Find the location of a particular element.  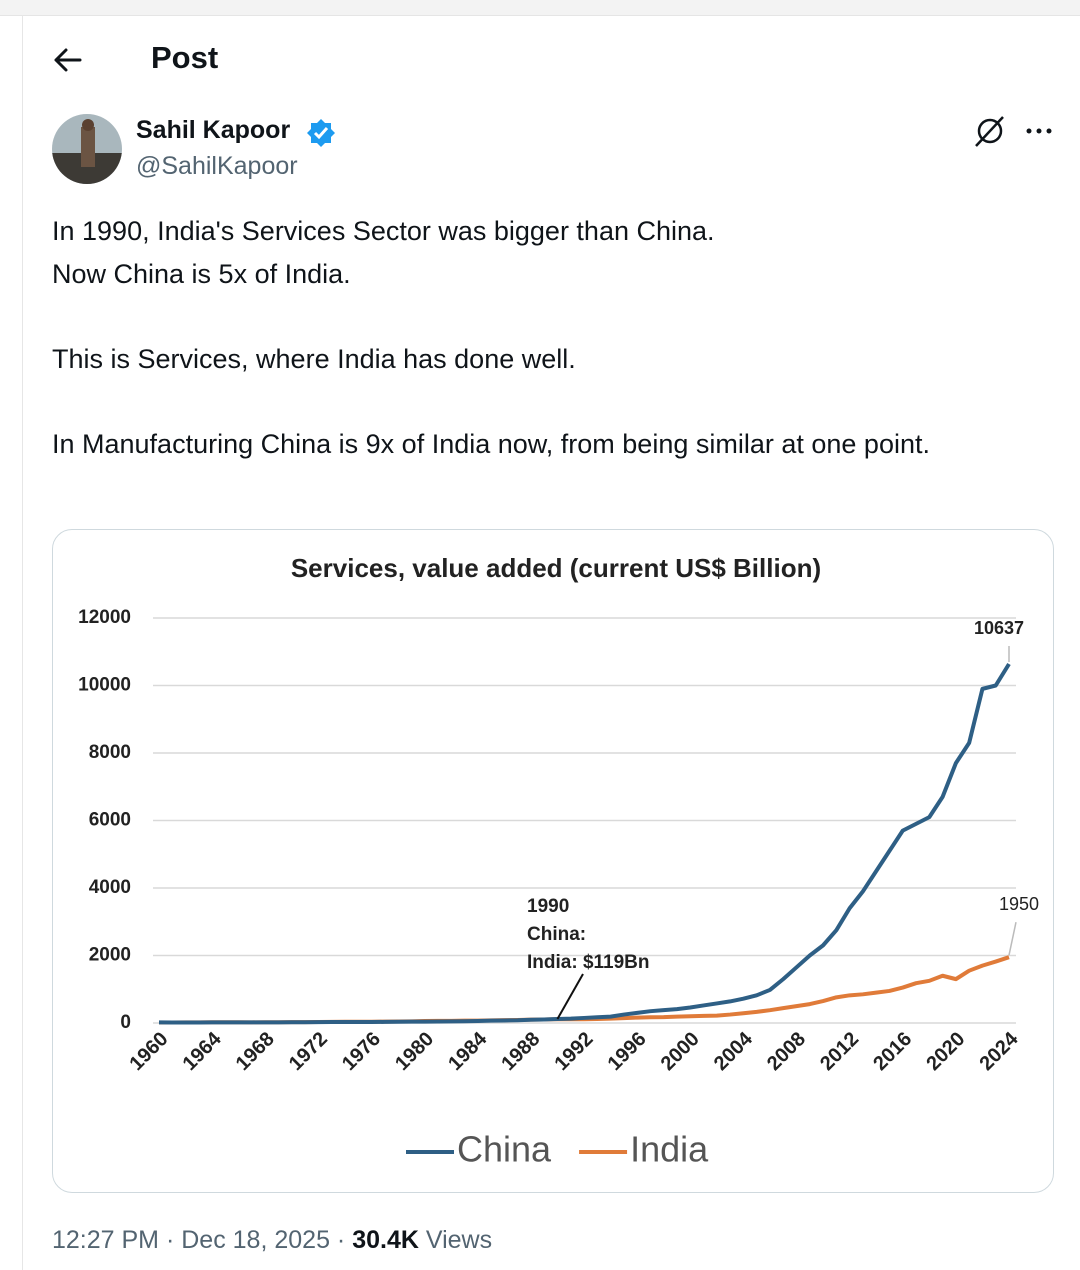

x-tick-label: 1992 is located at coordinates (574, 1051).